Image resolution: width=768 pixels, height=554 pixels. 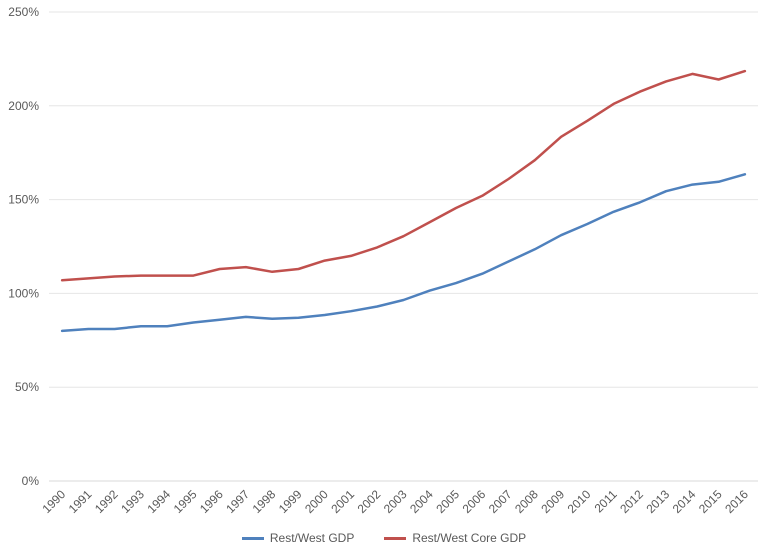 I want to click on legend-item: Rest/West GDP, so click(x=298, y=538).